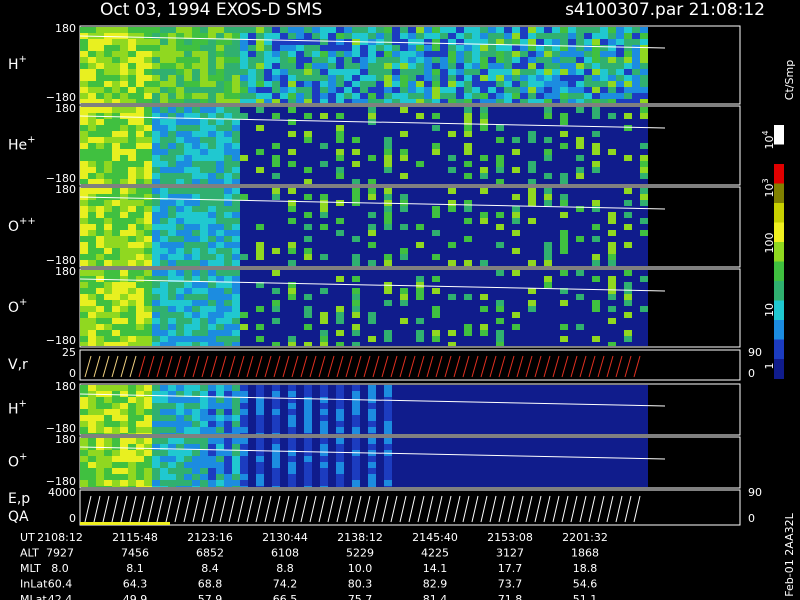 The width and height of the screenshot is (800, 600). Describe the element at coordinates (65, 28) in the screenshot. I see `tick-label: 180` at that location.